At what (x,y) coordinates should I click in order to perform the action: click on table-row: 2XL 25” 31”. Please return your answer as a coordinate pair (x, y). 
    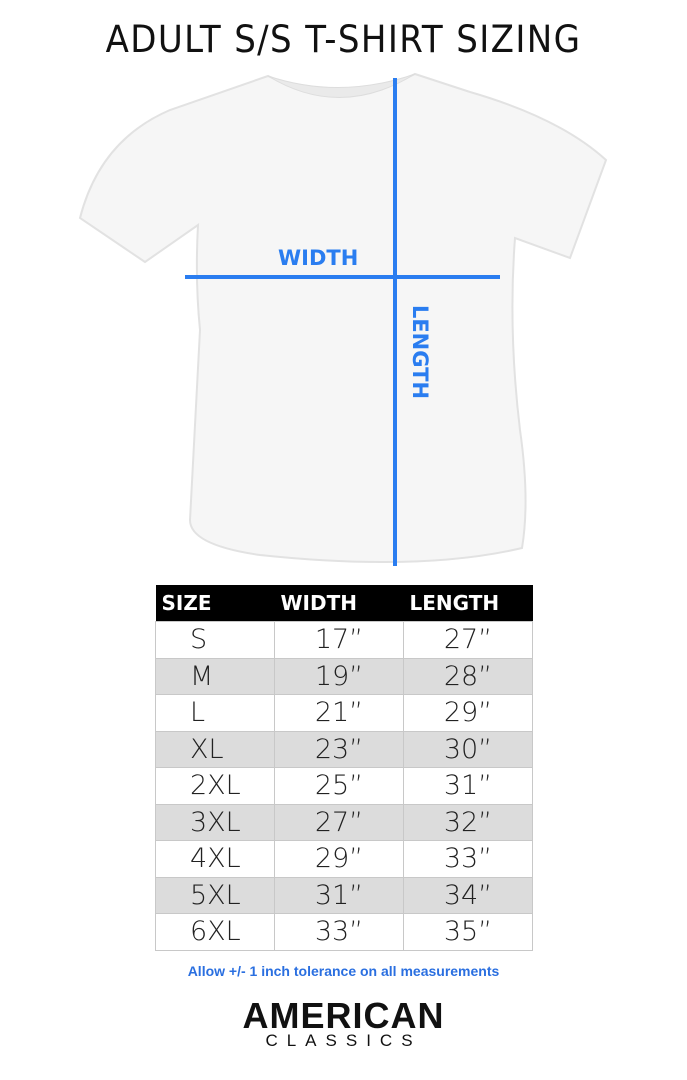
    Looking at the image, I should click on (344, 786).